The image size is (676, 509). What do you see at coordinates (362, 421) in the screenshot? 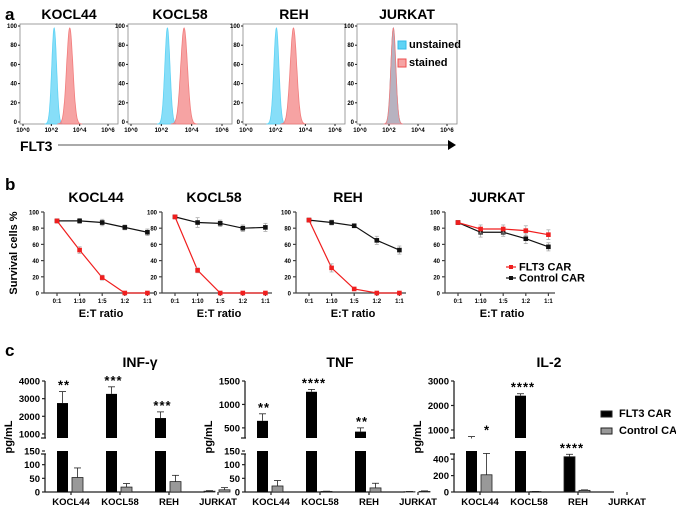
I see `significance-label: **` at bounding box center [362, 421].